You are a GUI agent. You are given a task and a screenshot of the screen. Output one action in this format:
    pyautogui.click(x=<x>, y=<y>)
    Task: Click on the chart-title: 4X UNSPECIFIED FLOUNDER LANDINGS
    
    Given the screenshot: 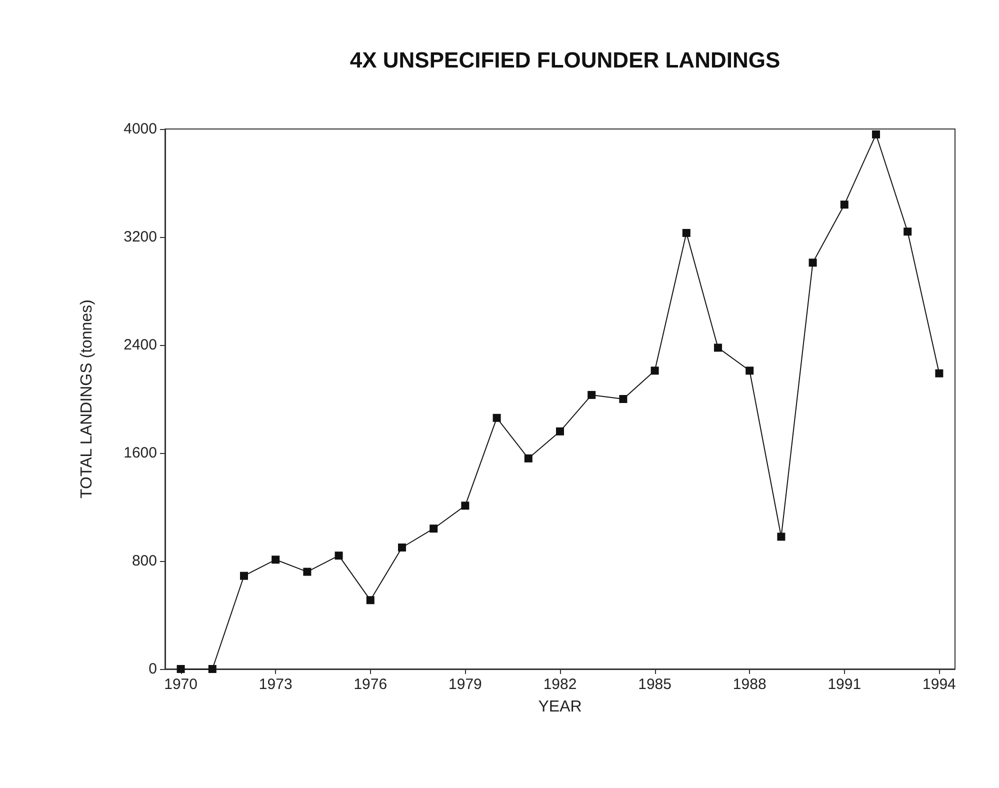 What is the action you would take?
    pyautogui.click(x=565, y=60)
    